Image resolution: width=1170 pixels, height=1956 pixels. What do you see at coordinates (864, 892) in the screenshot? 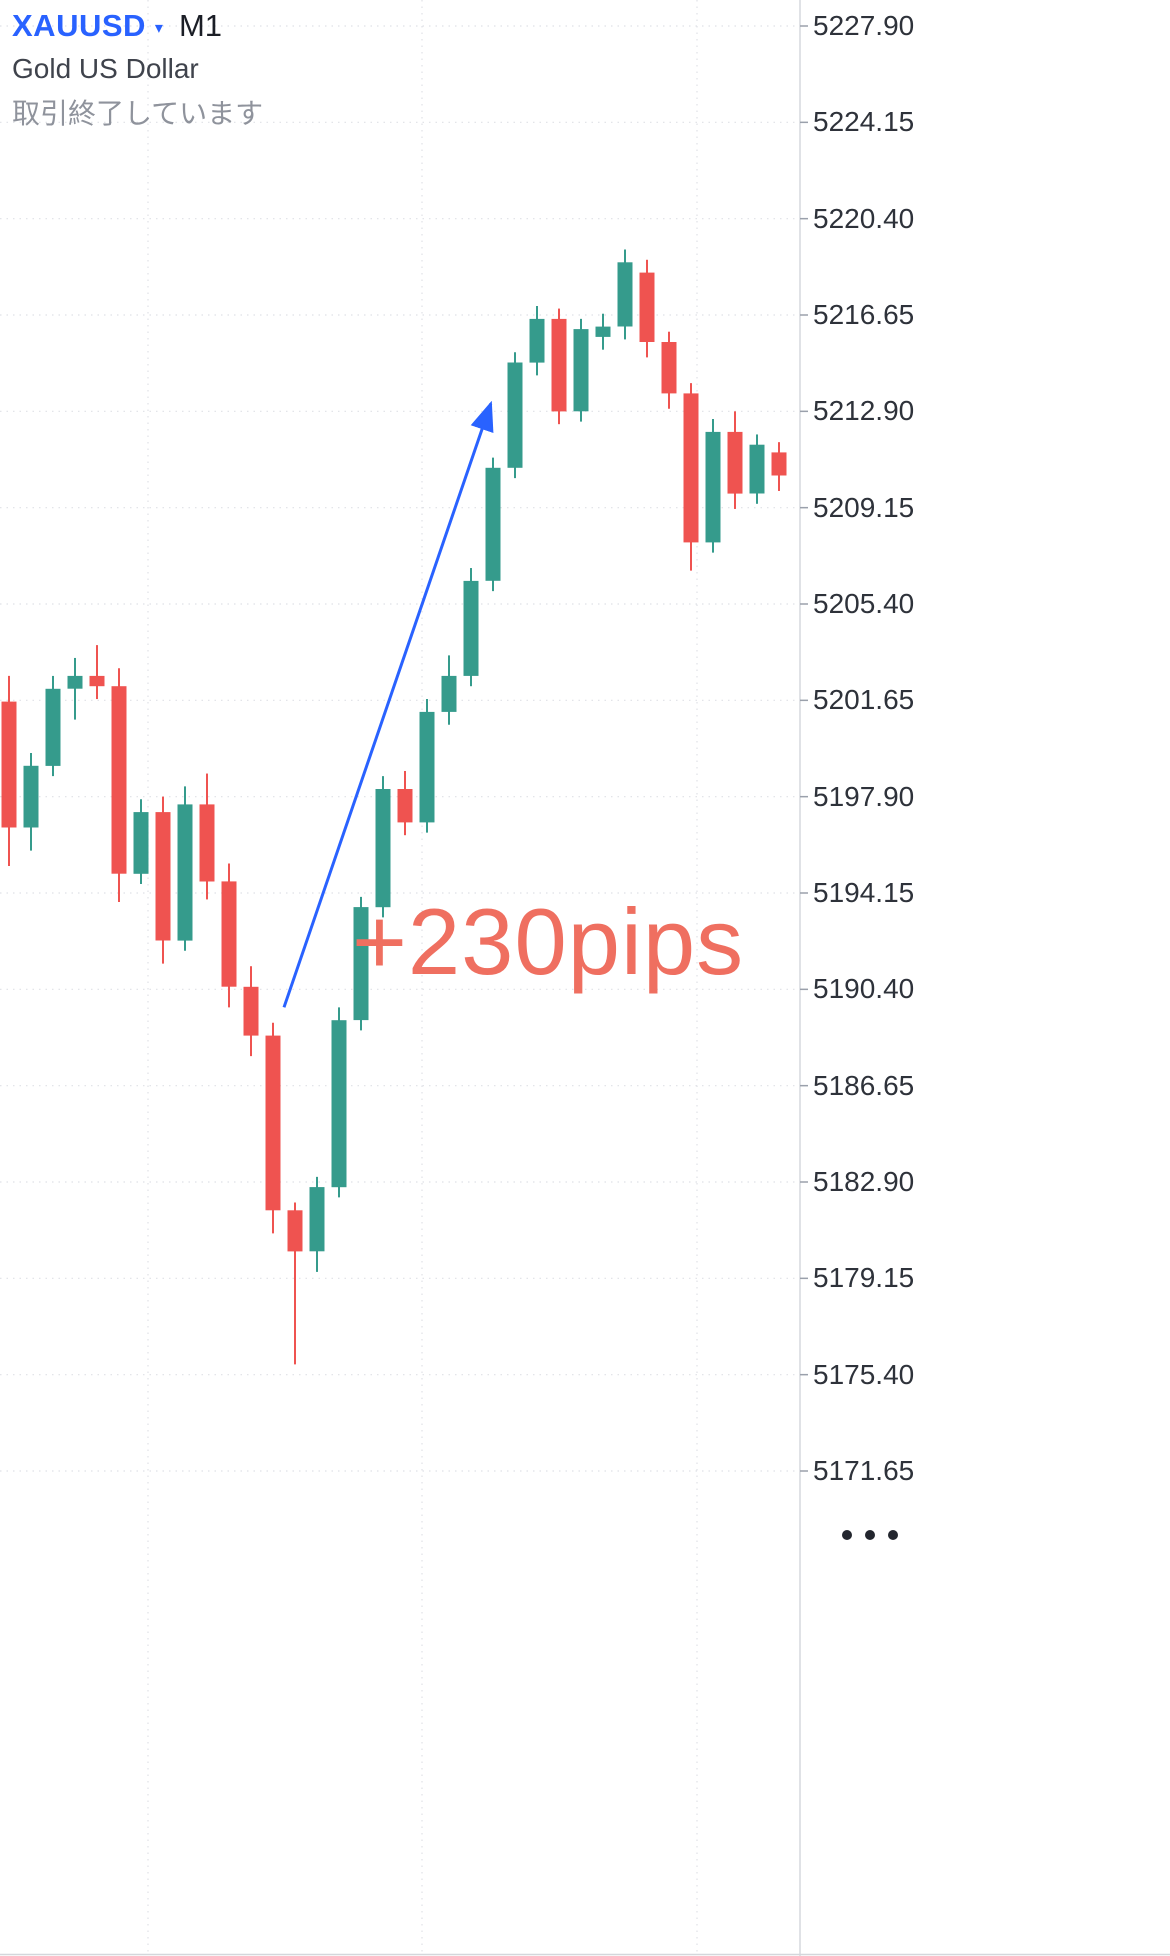
I see `price-tick-label: 5194.15` at bounding box center [864, 892].